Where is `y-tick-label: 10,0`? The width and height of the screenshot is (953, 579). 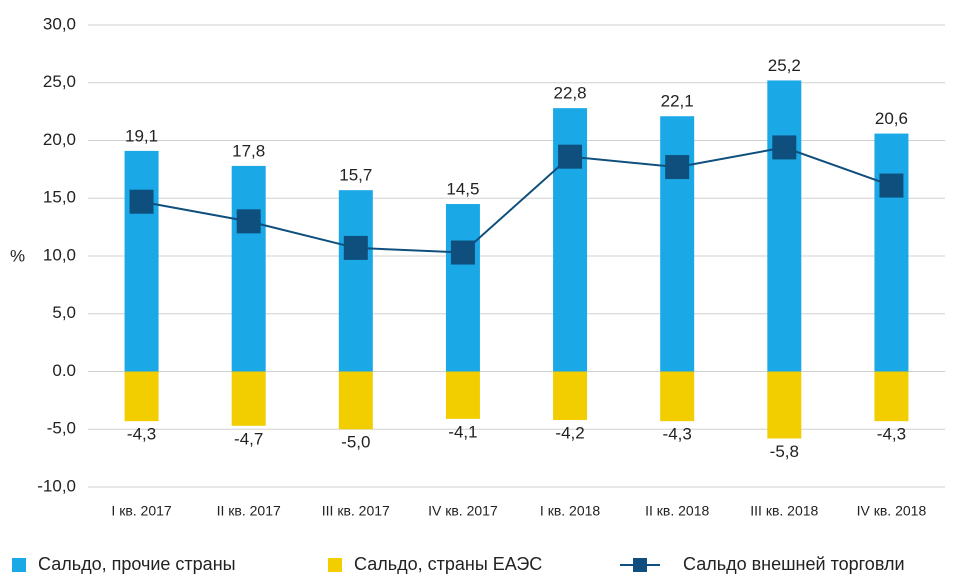
y-tick-label: 10,0 is located at coordinates (59, 254).